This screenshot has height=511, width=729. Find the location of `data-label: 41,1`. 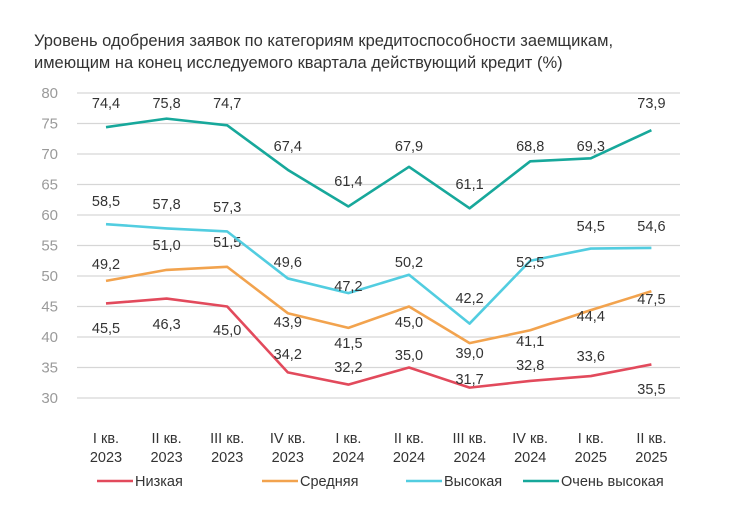

data-label: 41,1 is located at coordinates (530, 342).